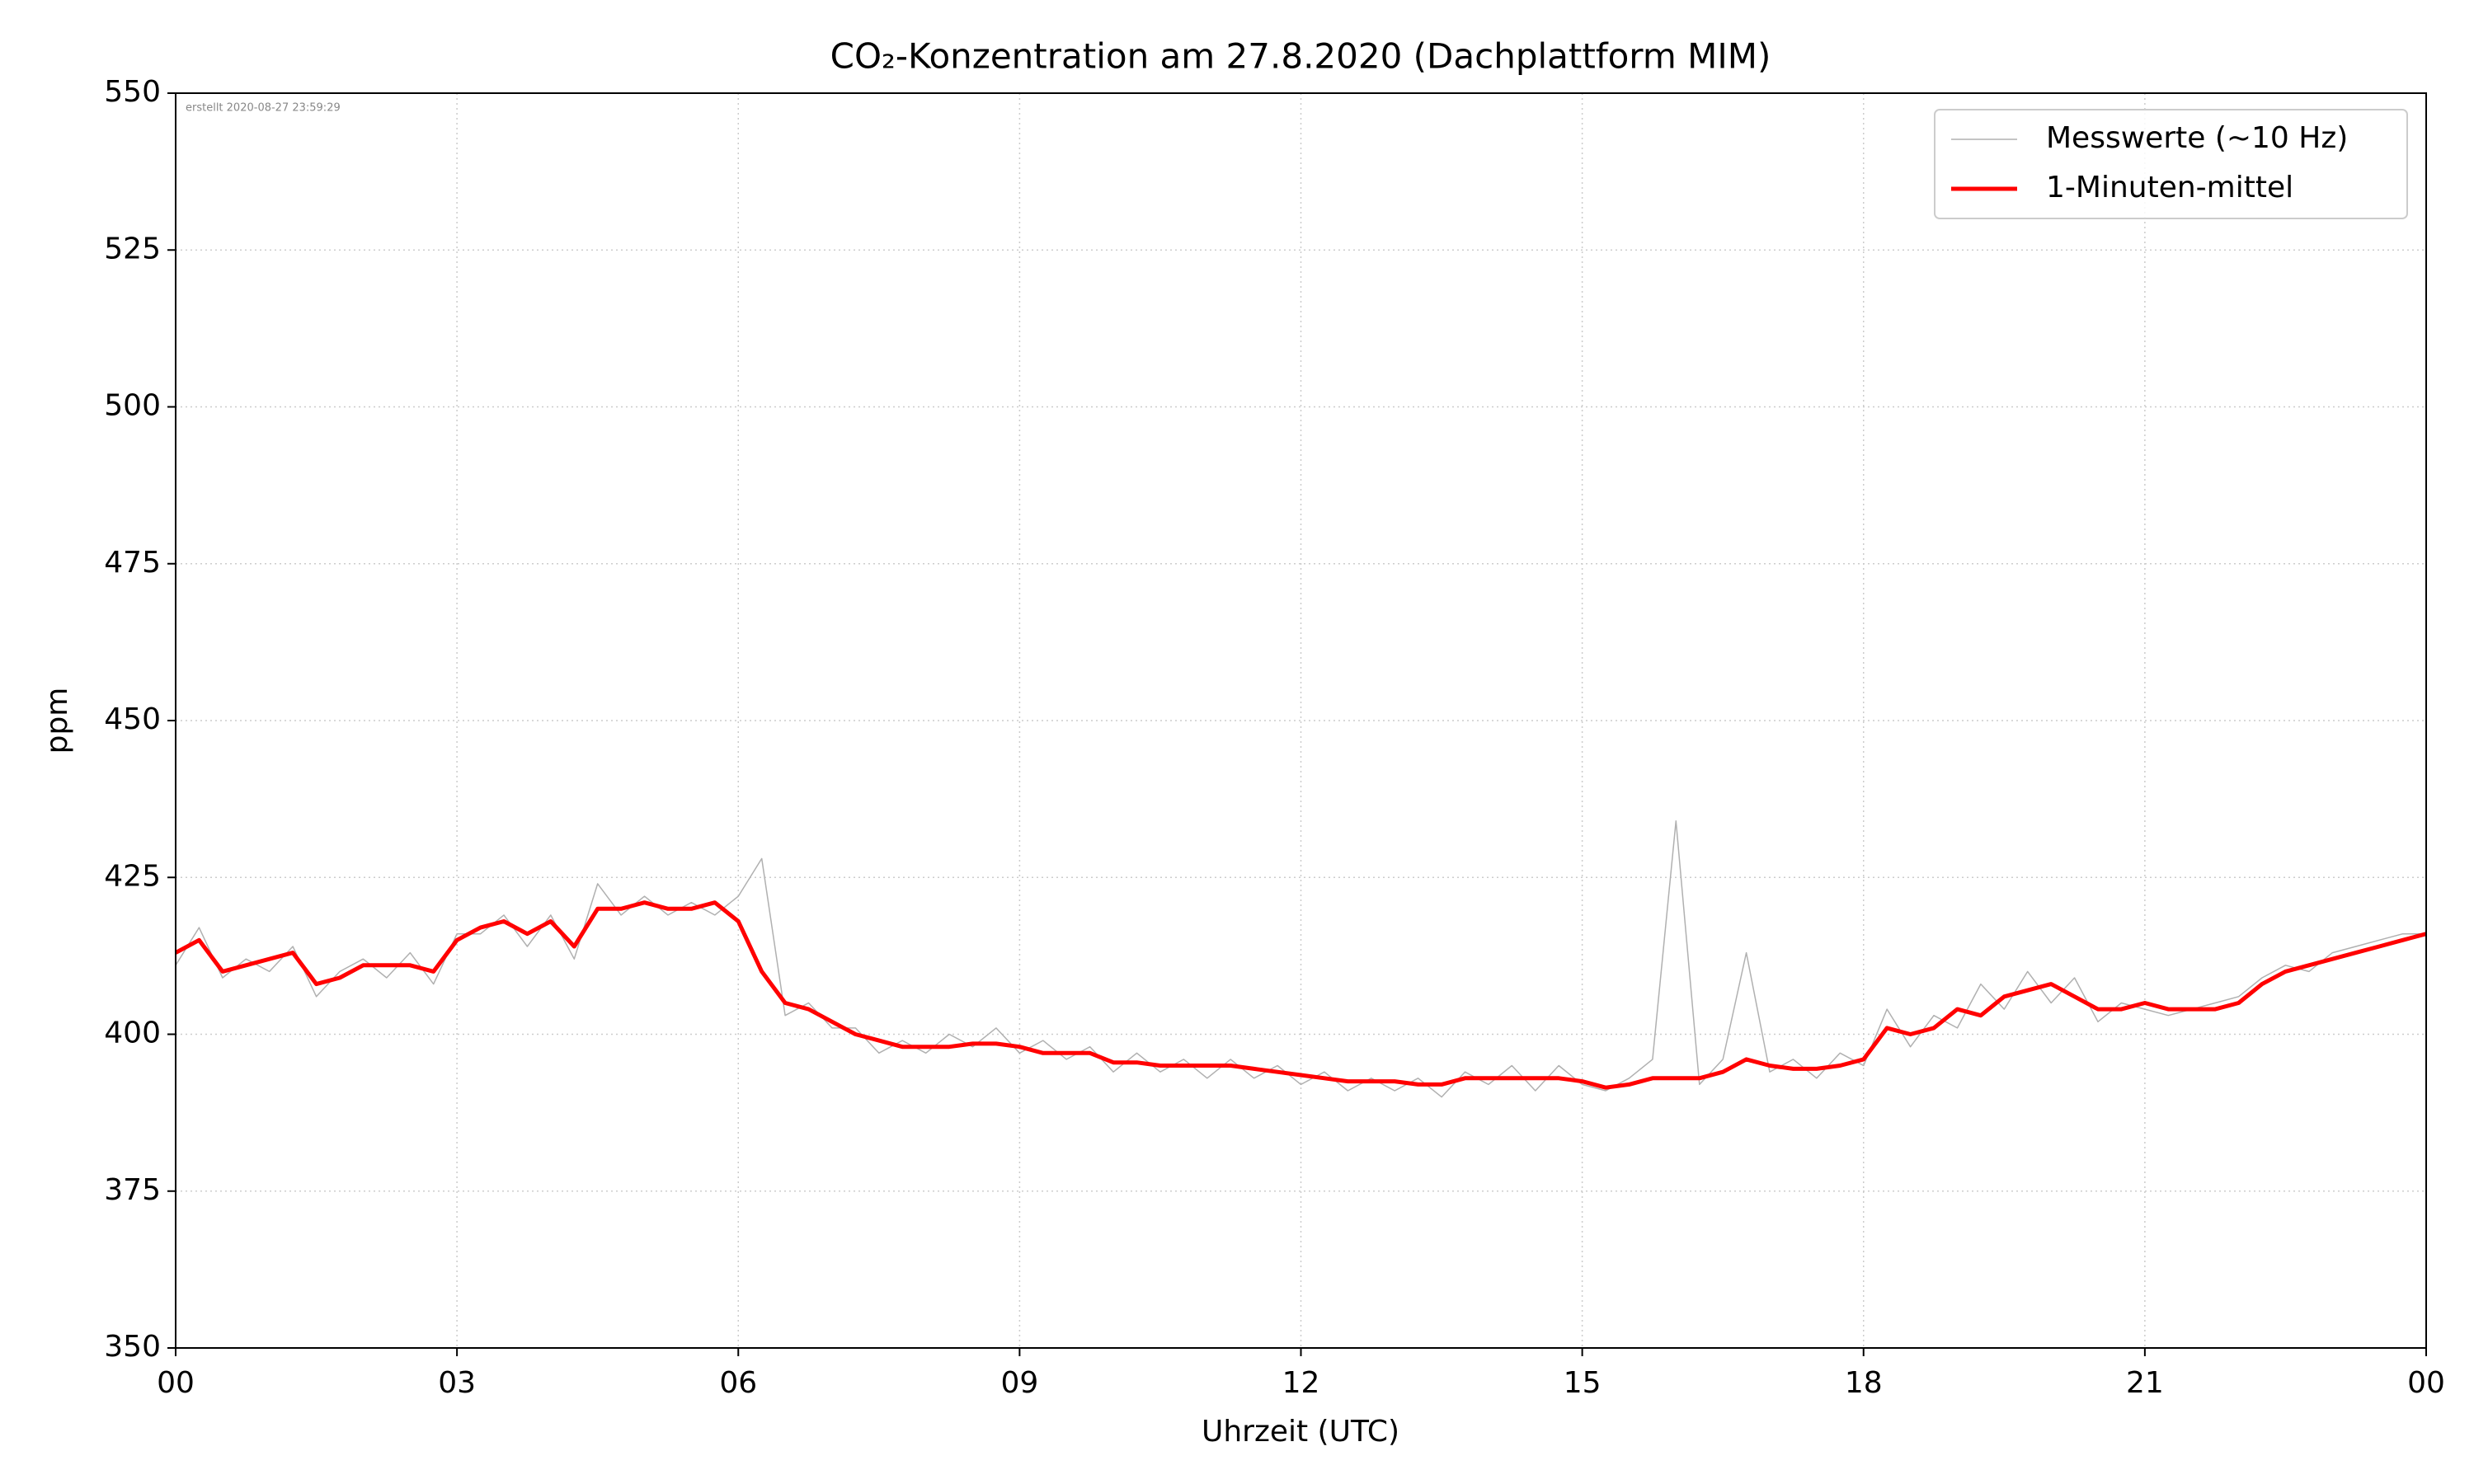 This screenshot has width=2474, height=1484. What do you see at coordinates (132, 719) in the screenshot?
I see `y-tick-label: 450` at bounding box center [132, 719].